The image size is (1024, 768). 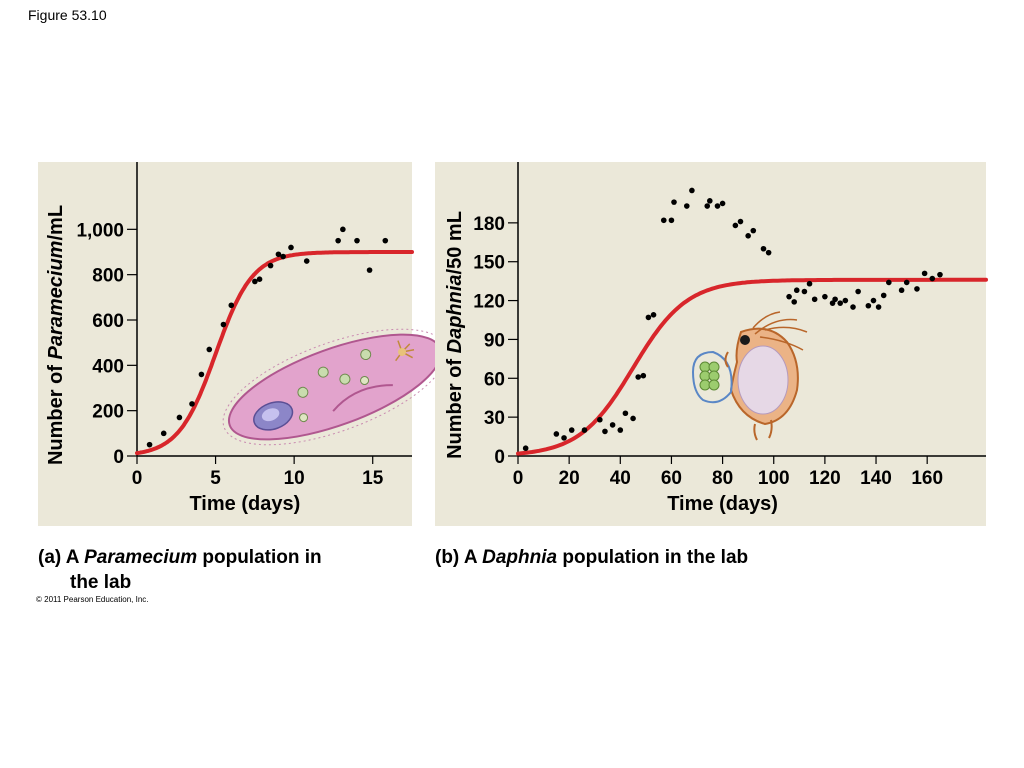 What do you see at coordinates (455, 242) in the screenshot?
I see `y-axis-title-unit: /50 mL` at bounding box center [455, 242].